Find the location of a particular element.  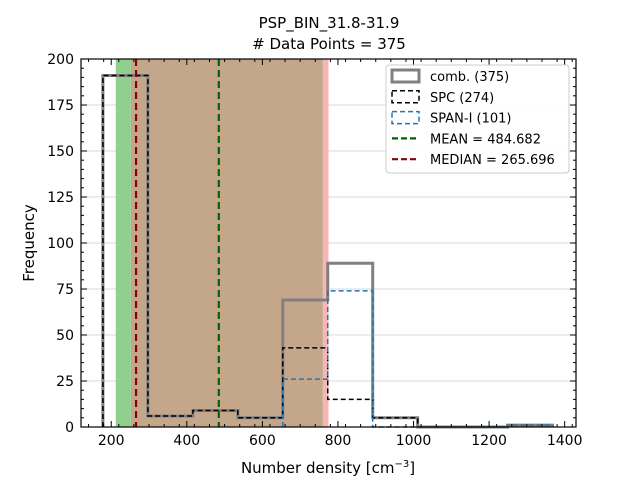

x-tick-label-2: 600 is located at coordinates (262, 441).